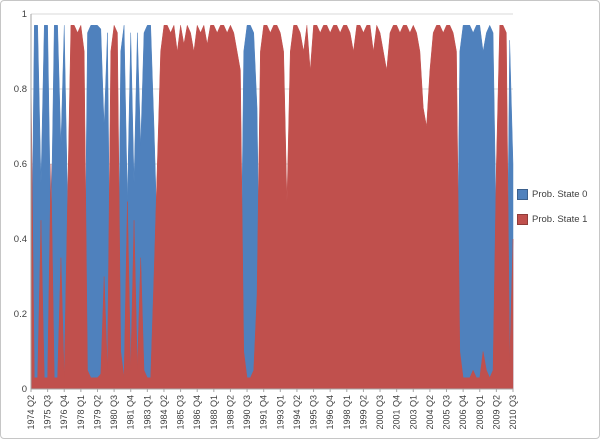 This screenshot has height=439, width=600. What do you see at coordinates (560, 194) in the screenshot?
I see `legend-label-state0: Prob. State 0` at bounding box center [560, 194].